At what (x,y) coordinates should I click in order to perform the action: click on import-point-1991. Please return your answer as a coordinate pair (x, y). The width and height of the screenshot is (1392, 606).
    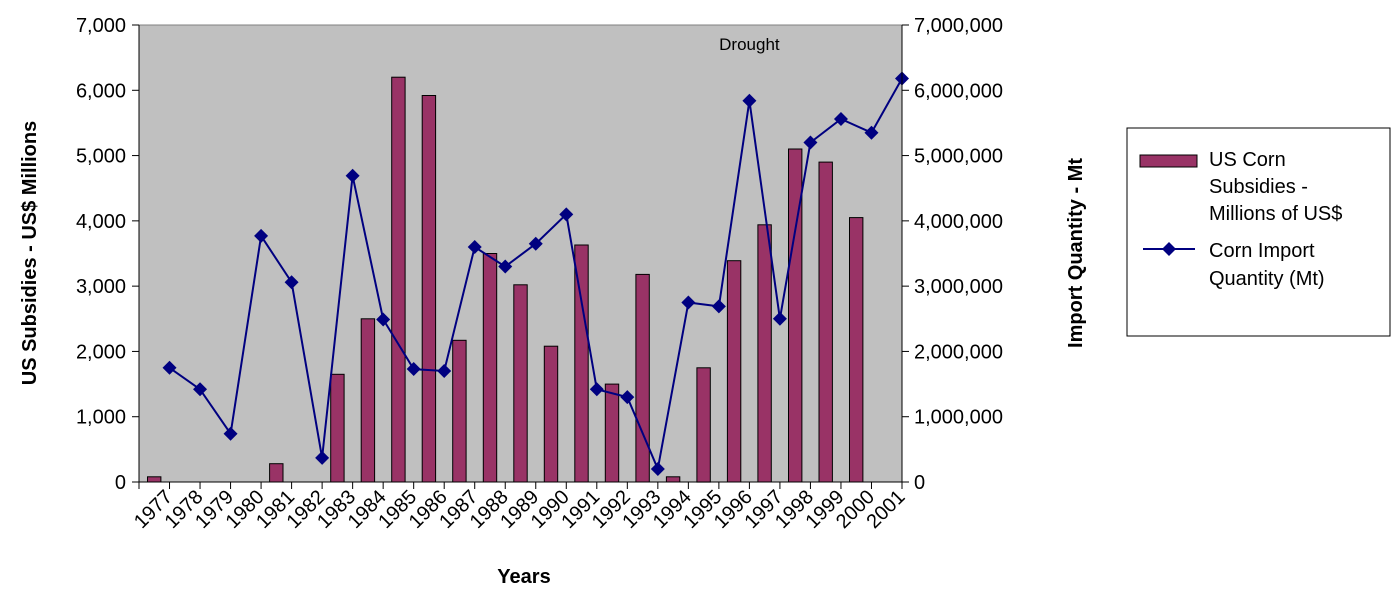
    Looking at the image, I should click on (596, 389).